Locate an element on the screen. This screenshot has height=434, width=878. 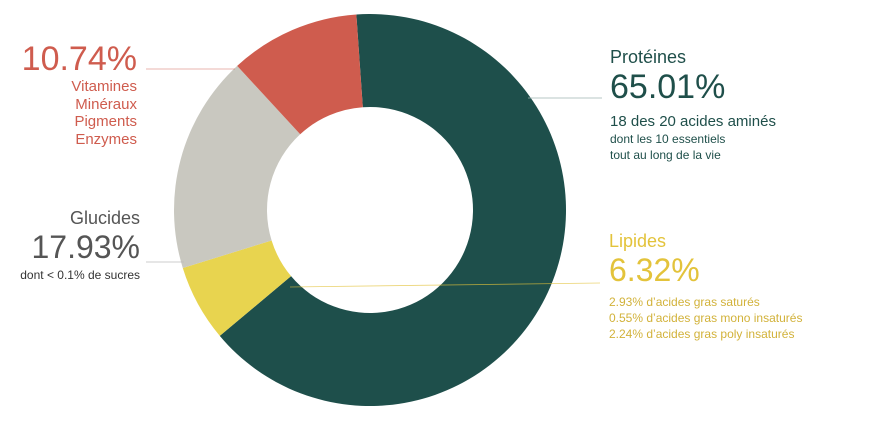
label-glucides: Glucides 17.93% dont < 0.1% de sucres is located at coordinates (80, 245).